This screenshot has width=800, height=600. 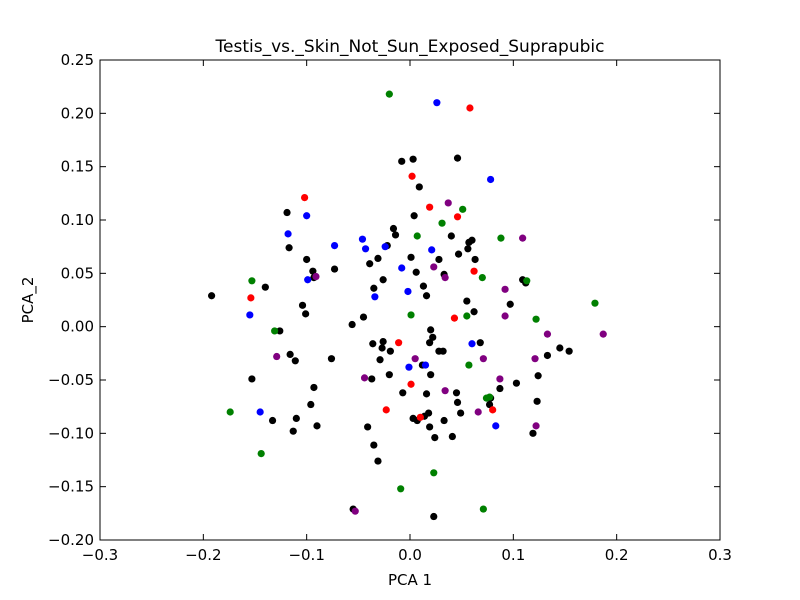 What do you see at coordinates (513, 555) in the screenshot?
I see `x-tick-label: 0.1` at bounding box center [513, 555].